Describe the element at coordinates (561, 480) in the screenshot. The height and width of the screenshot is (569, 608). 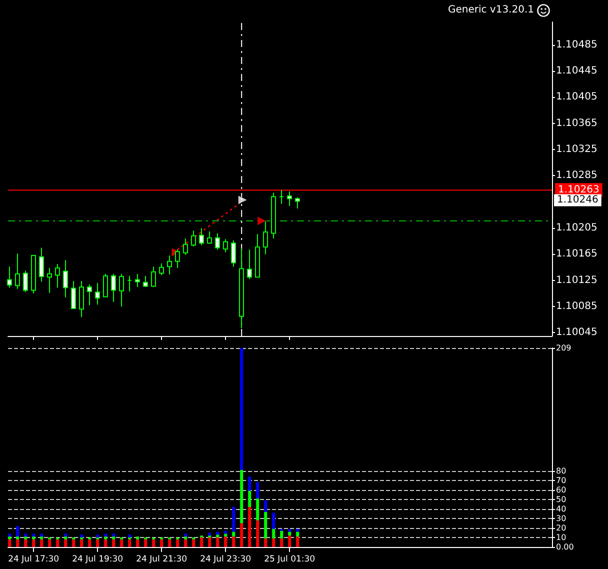
I see `y-tick-label: 70` at that location.